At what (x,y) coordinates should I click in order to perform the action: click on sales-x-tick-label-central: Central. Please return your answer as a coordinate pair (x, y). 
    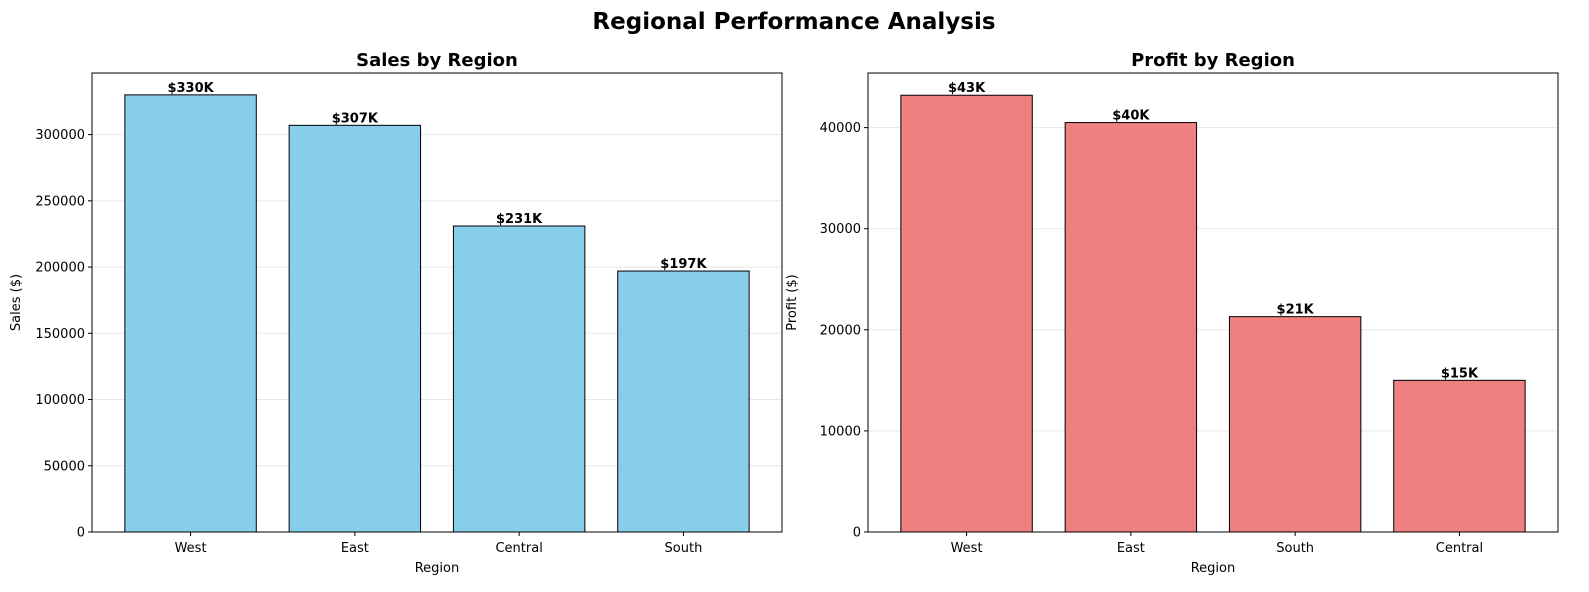
    Looking at the image, I should click on (518, 548).